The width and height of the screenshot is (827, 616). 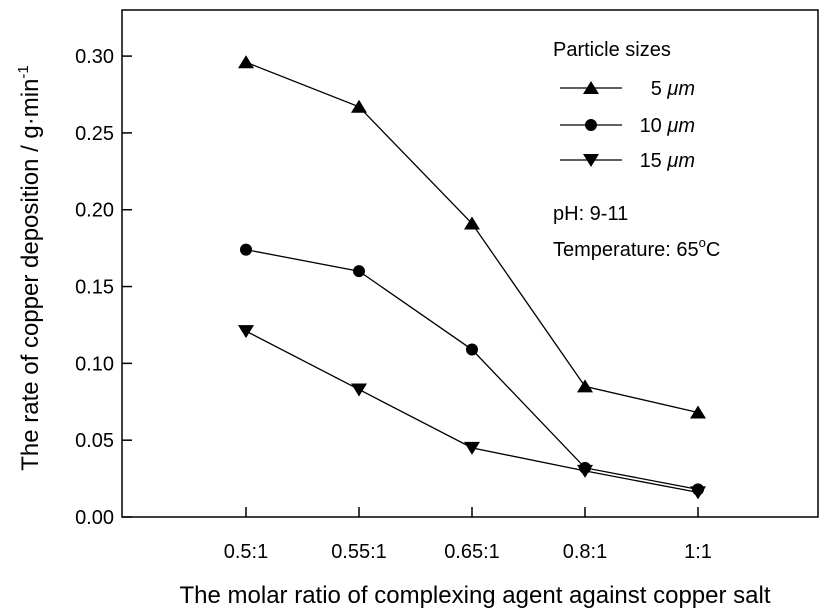 I want to click on ph-annotation: pH: 9-11, so click(x=590, y=214).